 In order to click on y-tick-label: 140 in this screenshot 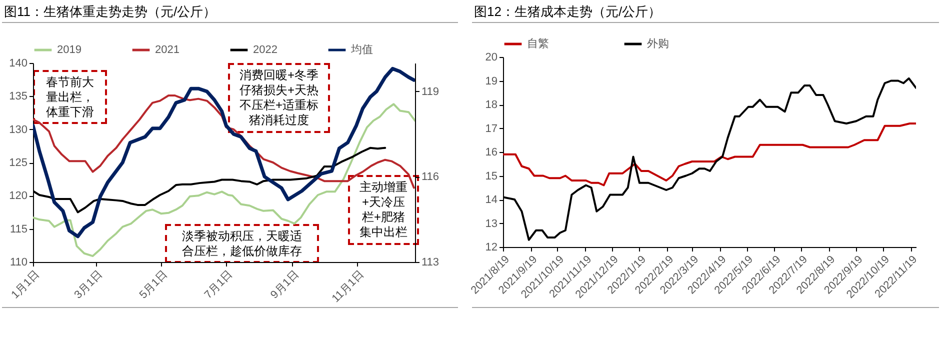, I will do `click(18, 64)`.